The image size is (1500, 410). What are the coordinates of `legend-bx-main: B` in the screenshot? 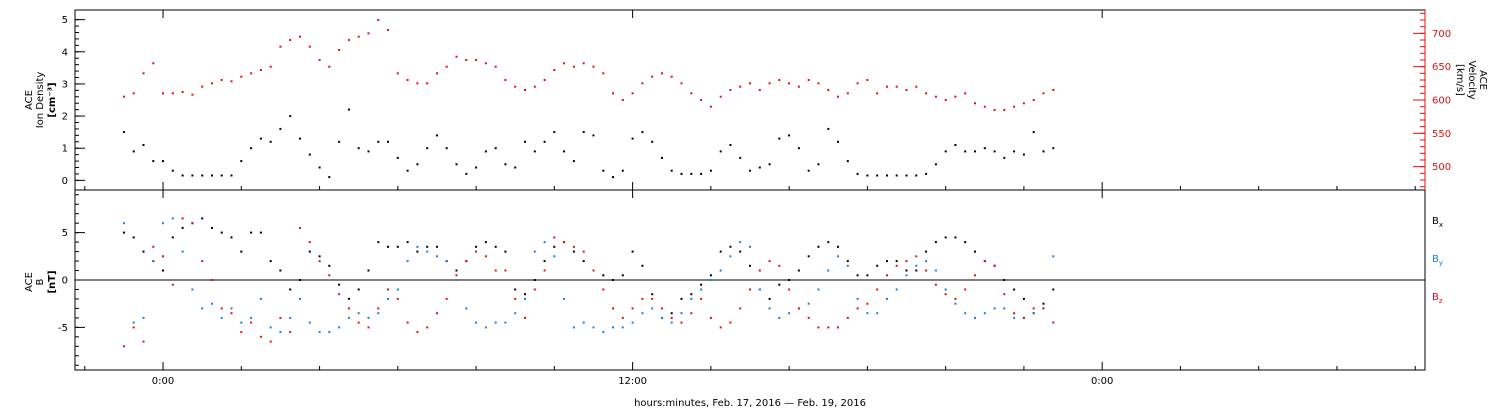 It's located at (1435, 221).